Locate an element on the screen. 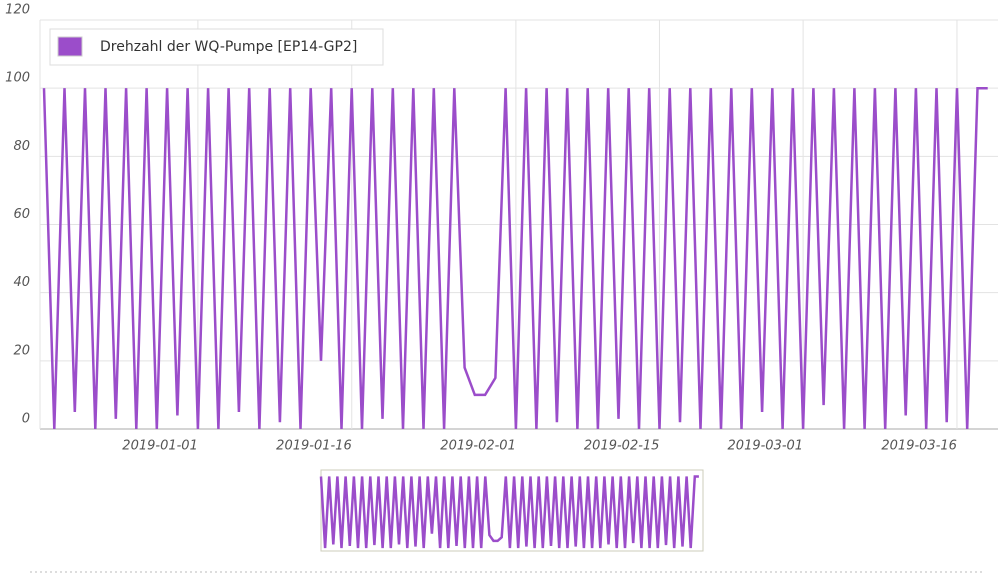  x-tick-label: 2019-03-16 is located at coordinates (919, 446).